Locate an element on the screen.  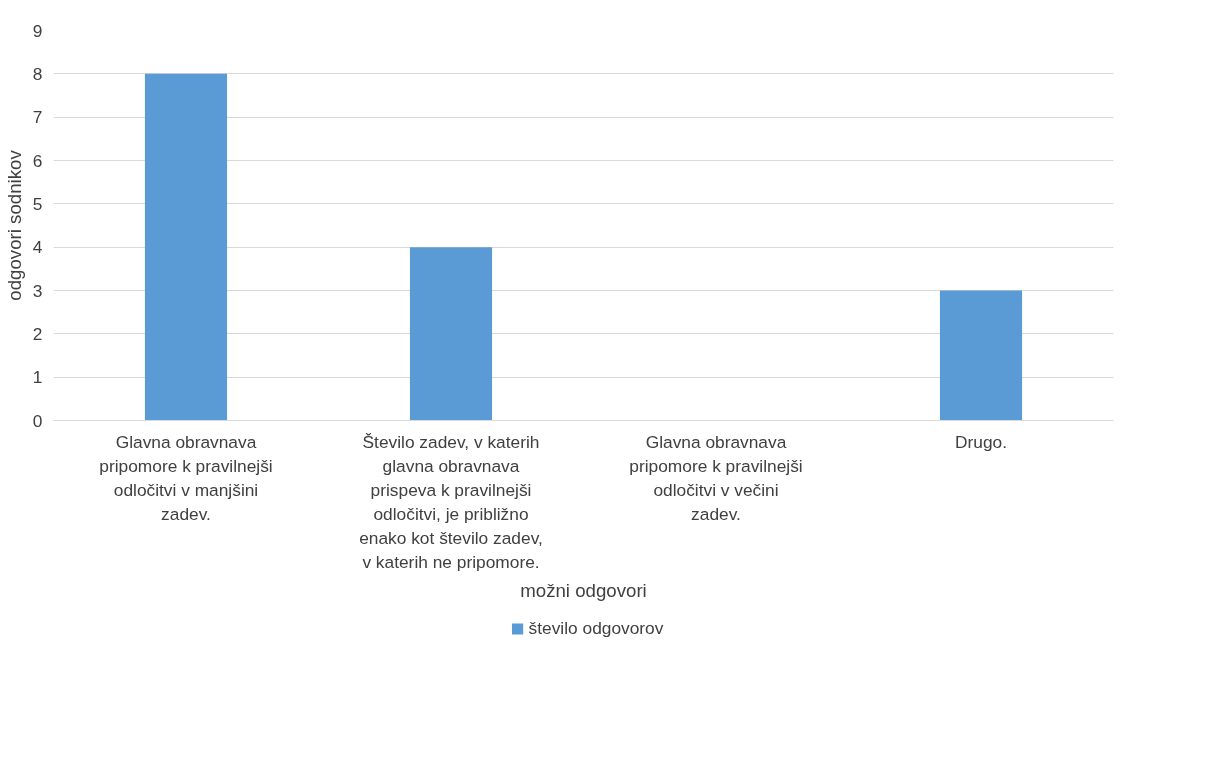
y-tick-label: 9 is located at coordinates (37, 30).